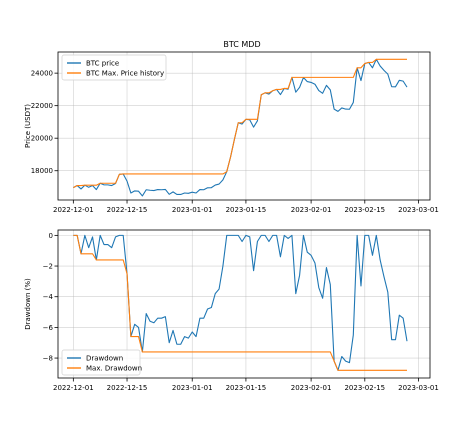 This screenshot has height=426, width=474. Describe the element at coordinates (364, 210) in the screenshot. I see `price-xtick-label-5: 2023-02-15` at that location.